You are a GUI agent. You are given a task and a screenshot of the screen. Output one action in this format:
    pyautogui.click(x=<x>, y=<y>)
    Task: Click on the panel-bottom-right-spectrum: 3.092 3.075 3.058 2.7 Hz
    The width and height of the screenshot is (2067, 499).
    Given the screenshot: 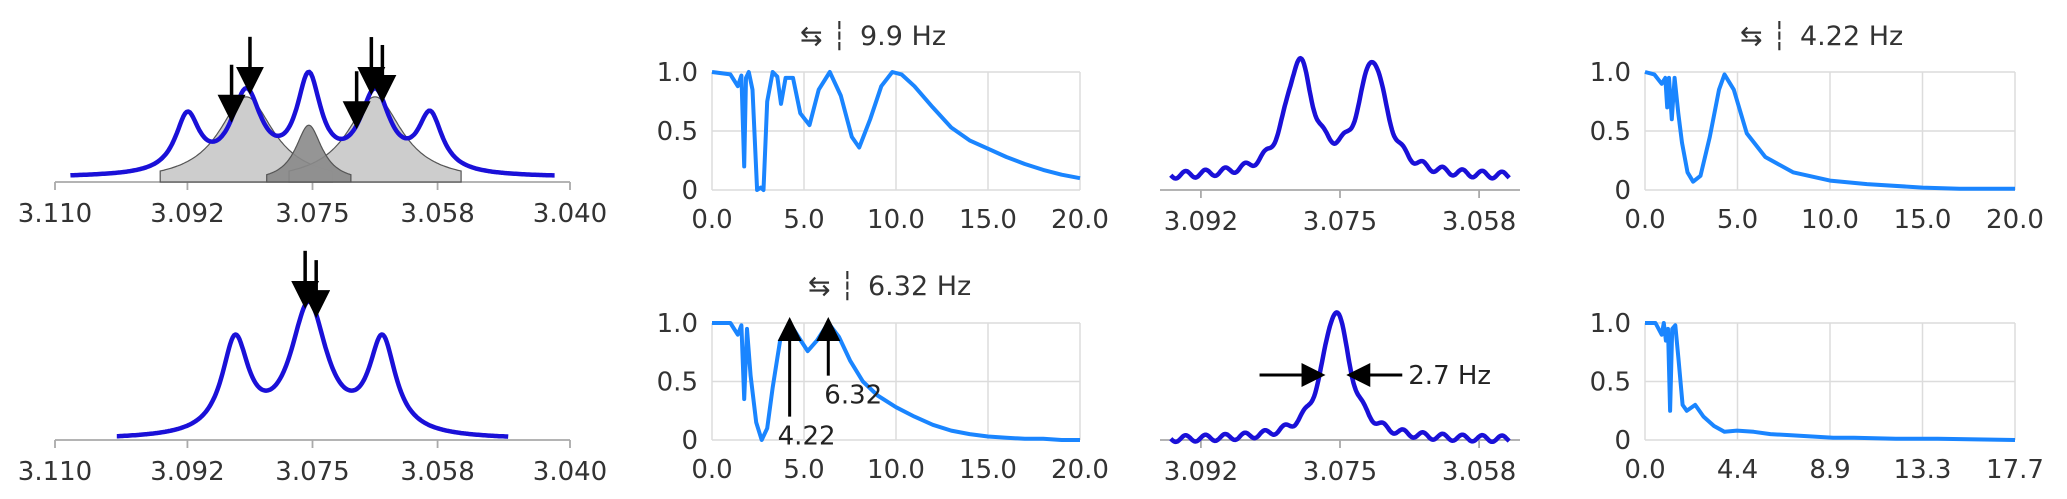 What is the action you would take?
    pyautogui.click(x=1340, y=398)
    